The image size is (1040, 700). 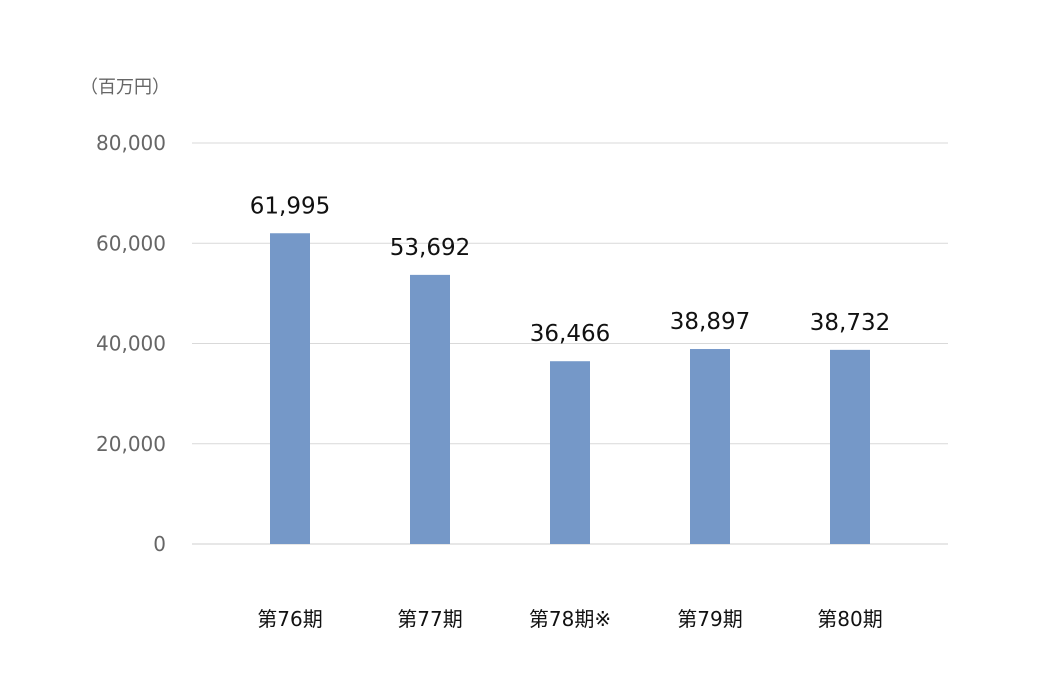 I want to click on x-tick-label: 第77期, so click(x=429, y=619).